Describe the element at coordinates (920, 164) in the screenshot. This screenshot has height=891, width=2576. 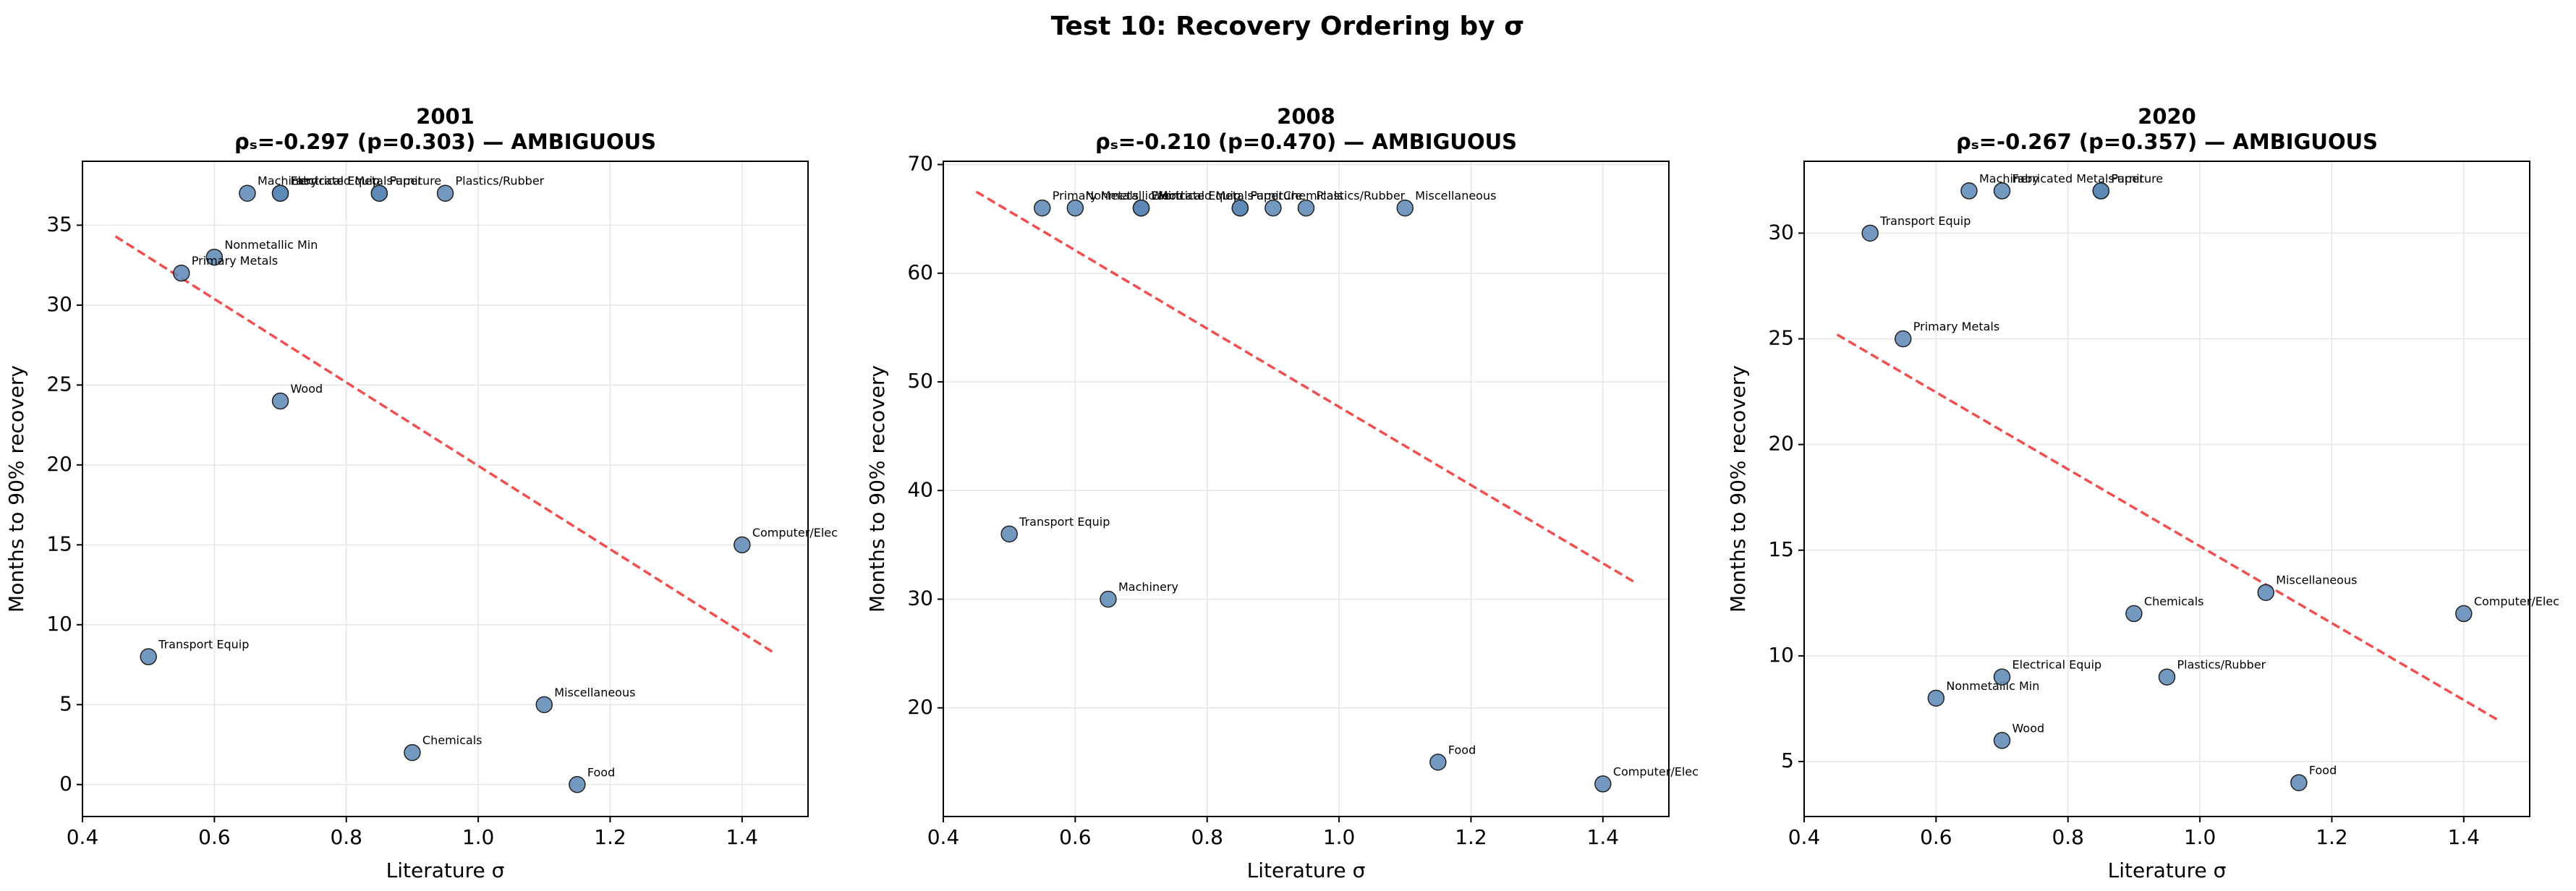
I see `y-tick-label: 70` at that location.